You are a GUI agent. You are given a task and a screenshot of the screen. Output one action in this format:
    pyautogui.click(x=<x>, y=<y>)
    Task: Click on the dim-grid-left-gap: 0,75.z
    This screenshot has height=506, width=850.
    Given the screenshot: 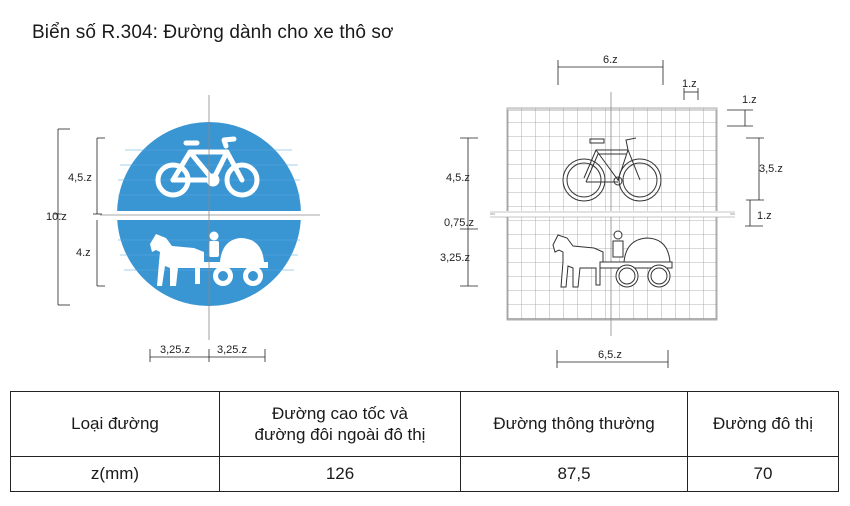 What is the action you would take?
    pyautogui.click(x=459, y=223)
    